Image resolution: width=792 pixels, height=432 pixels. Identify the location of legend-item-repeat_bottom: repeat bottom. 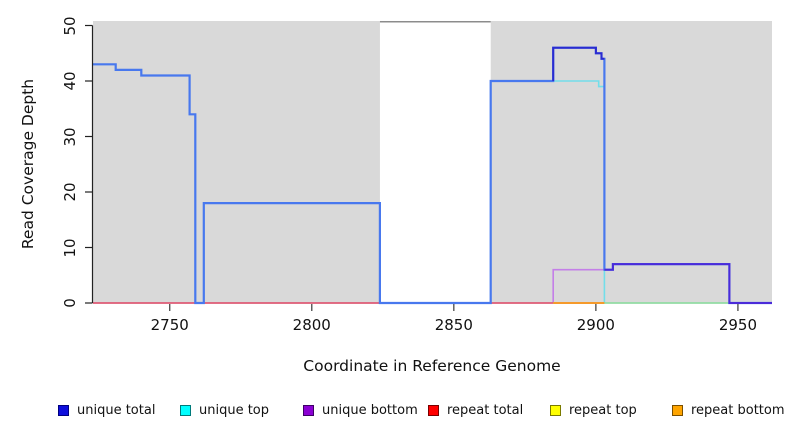
(728, 410).